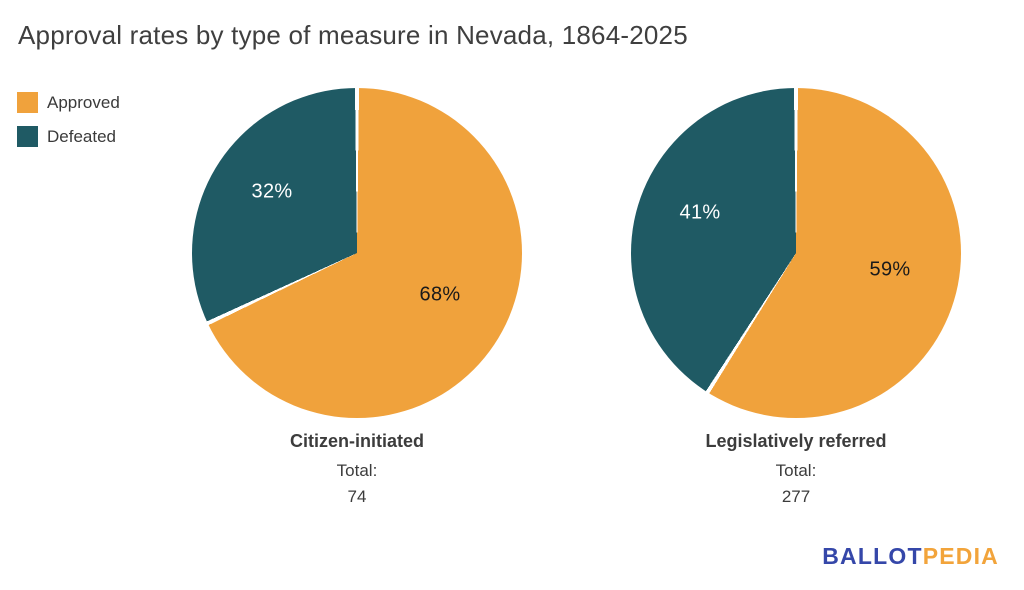  What do you see at coordinates (272, 191) in the screenshot?
I see `slice-label-defeated: 32%` at bounding box center [272, 191].